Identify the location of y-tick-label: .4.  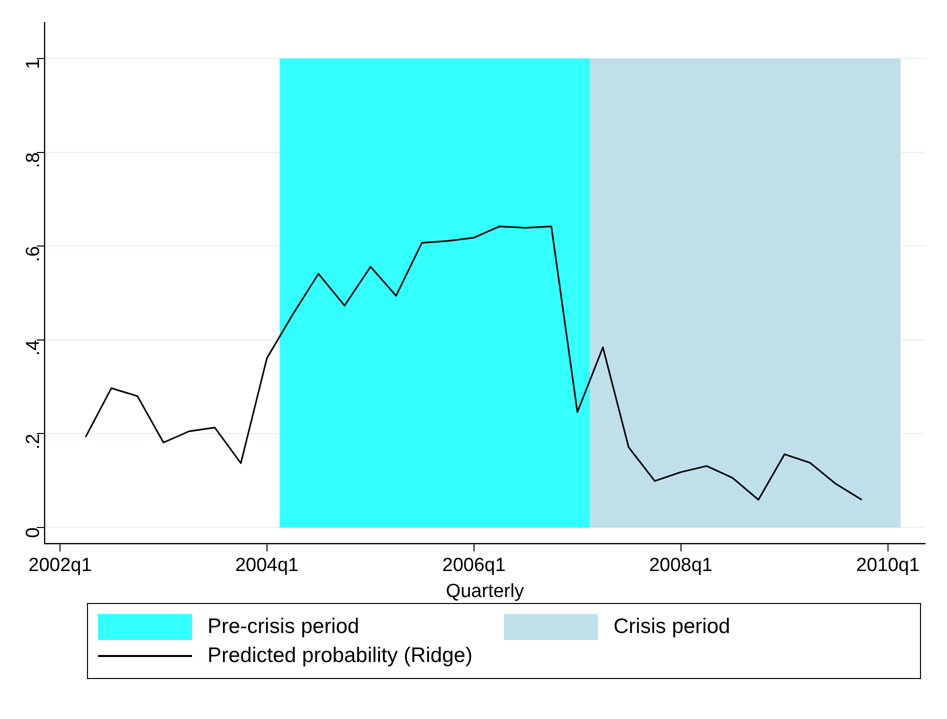
(33, 347).